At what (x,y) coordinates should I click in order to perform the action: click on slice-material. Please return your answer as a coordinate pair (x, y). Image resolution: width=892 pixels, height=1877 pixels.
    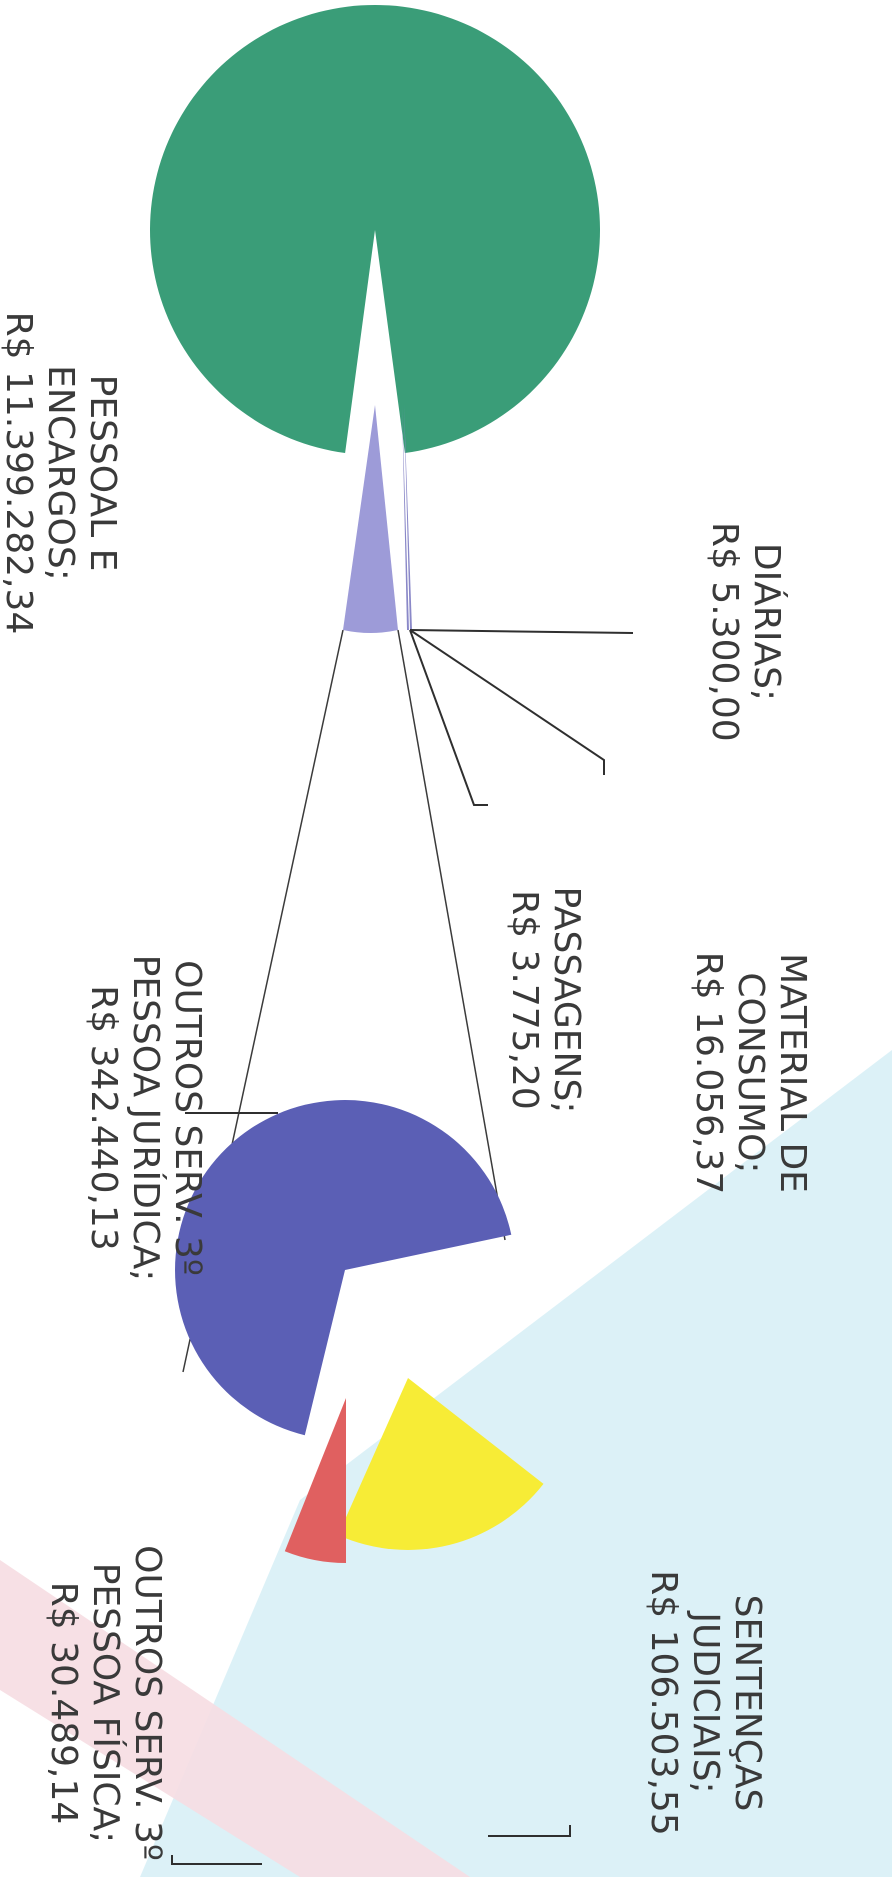
    Looking at the image, I should click on (408, 517).